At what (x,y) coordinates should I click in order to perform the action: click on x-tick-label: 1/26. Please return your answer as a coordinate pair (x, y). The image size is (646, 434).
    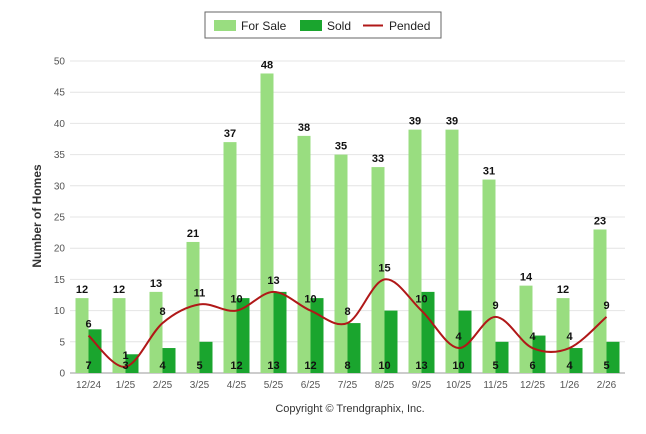
    Looking at the image, I should click on (570, 385).